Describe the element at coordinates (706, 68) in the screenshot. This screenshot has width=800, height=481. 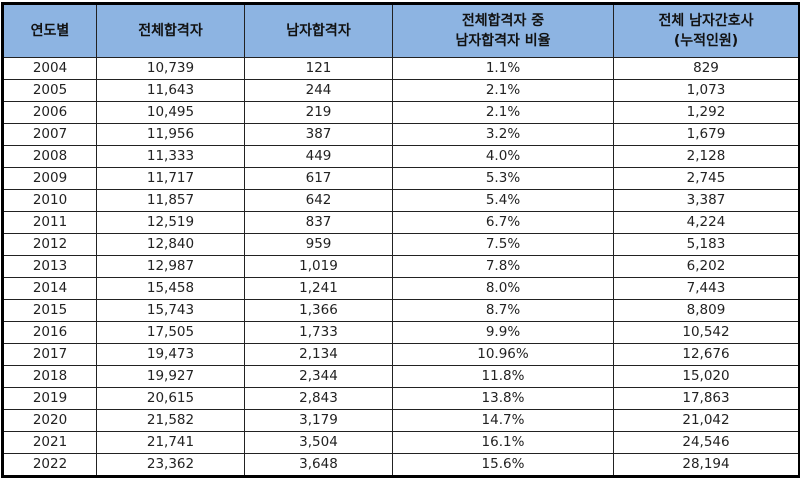
I see `cell-cumulative-male-nurses: 829` at that location.